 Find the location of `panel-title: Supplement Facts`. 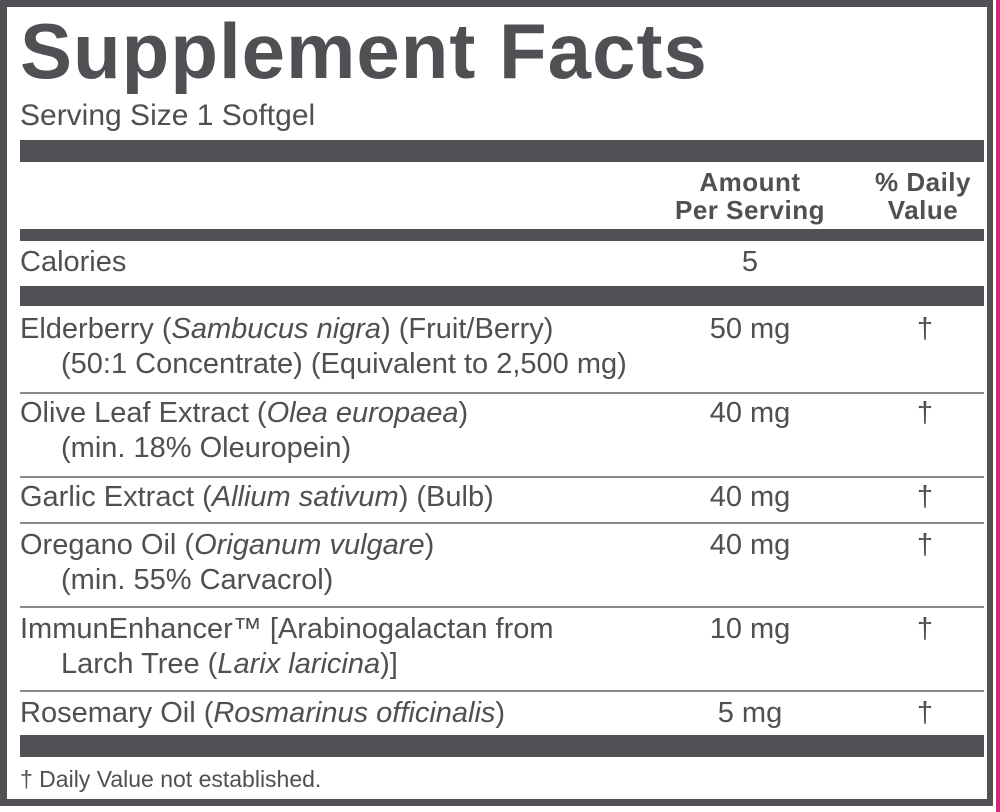

panel-title: Supplement Facts is located at coordinates (364, 51).